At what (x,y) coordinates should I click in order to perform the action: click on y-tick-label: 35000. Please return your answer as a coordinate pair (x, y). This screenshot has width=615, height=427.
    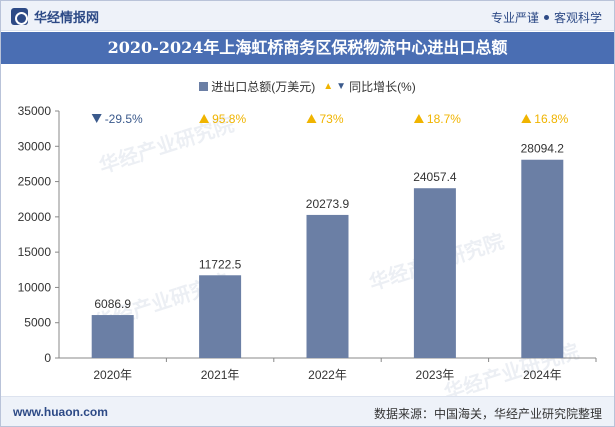
    Looking at the image, I should click on (35, 111).